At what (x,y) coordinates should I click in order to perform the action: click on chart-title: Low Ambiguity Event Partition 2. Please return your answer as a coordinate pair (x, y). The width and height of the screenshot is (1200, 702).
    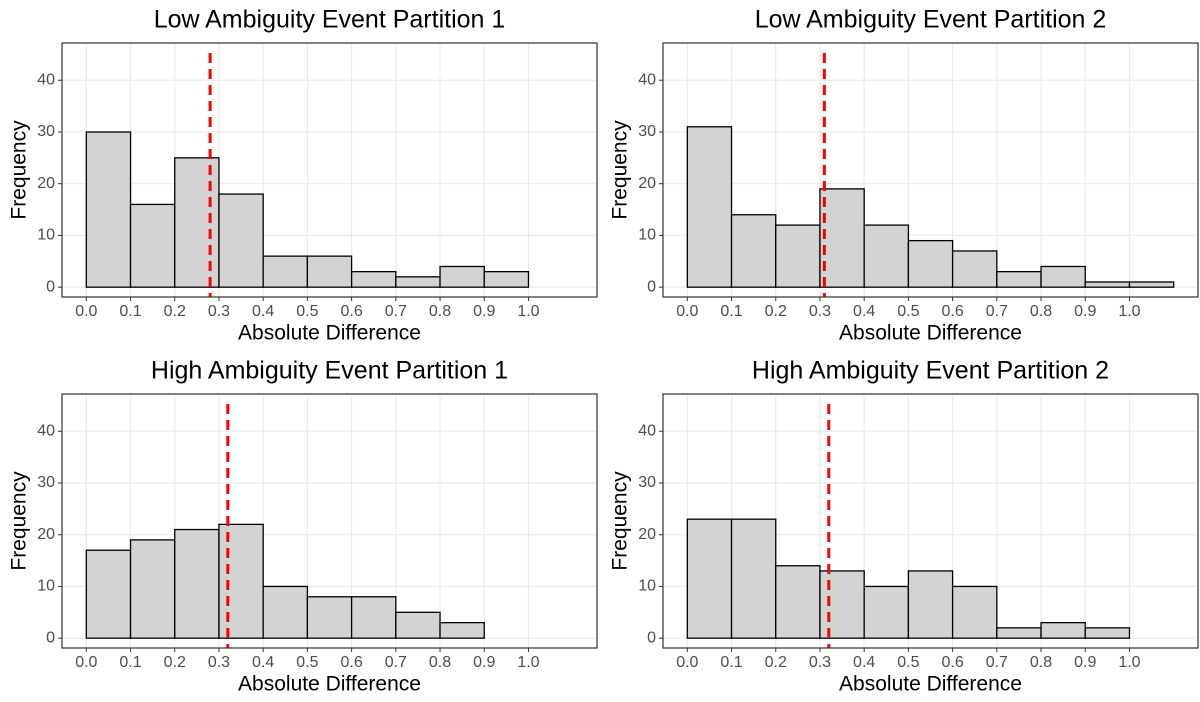
    Looking at the image, I should click on (931, 20).